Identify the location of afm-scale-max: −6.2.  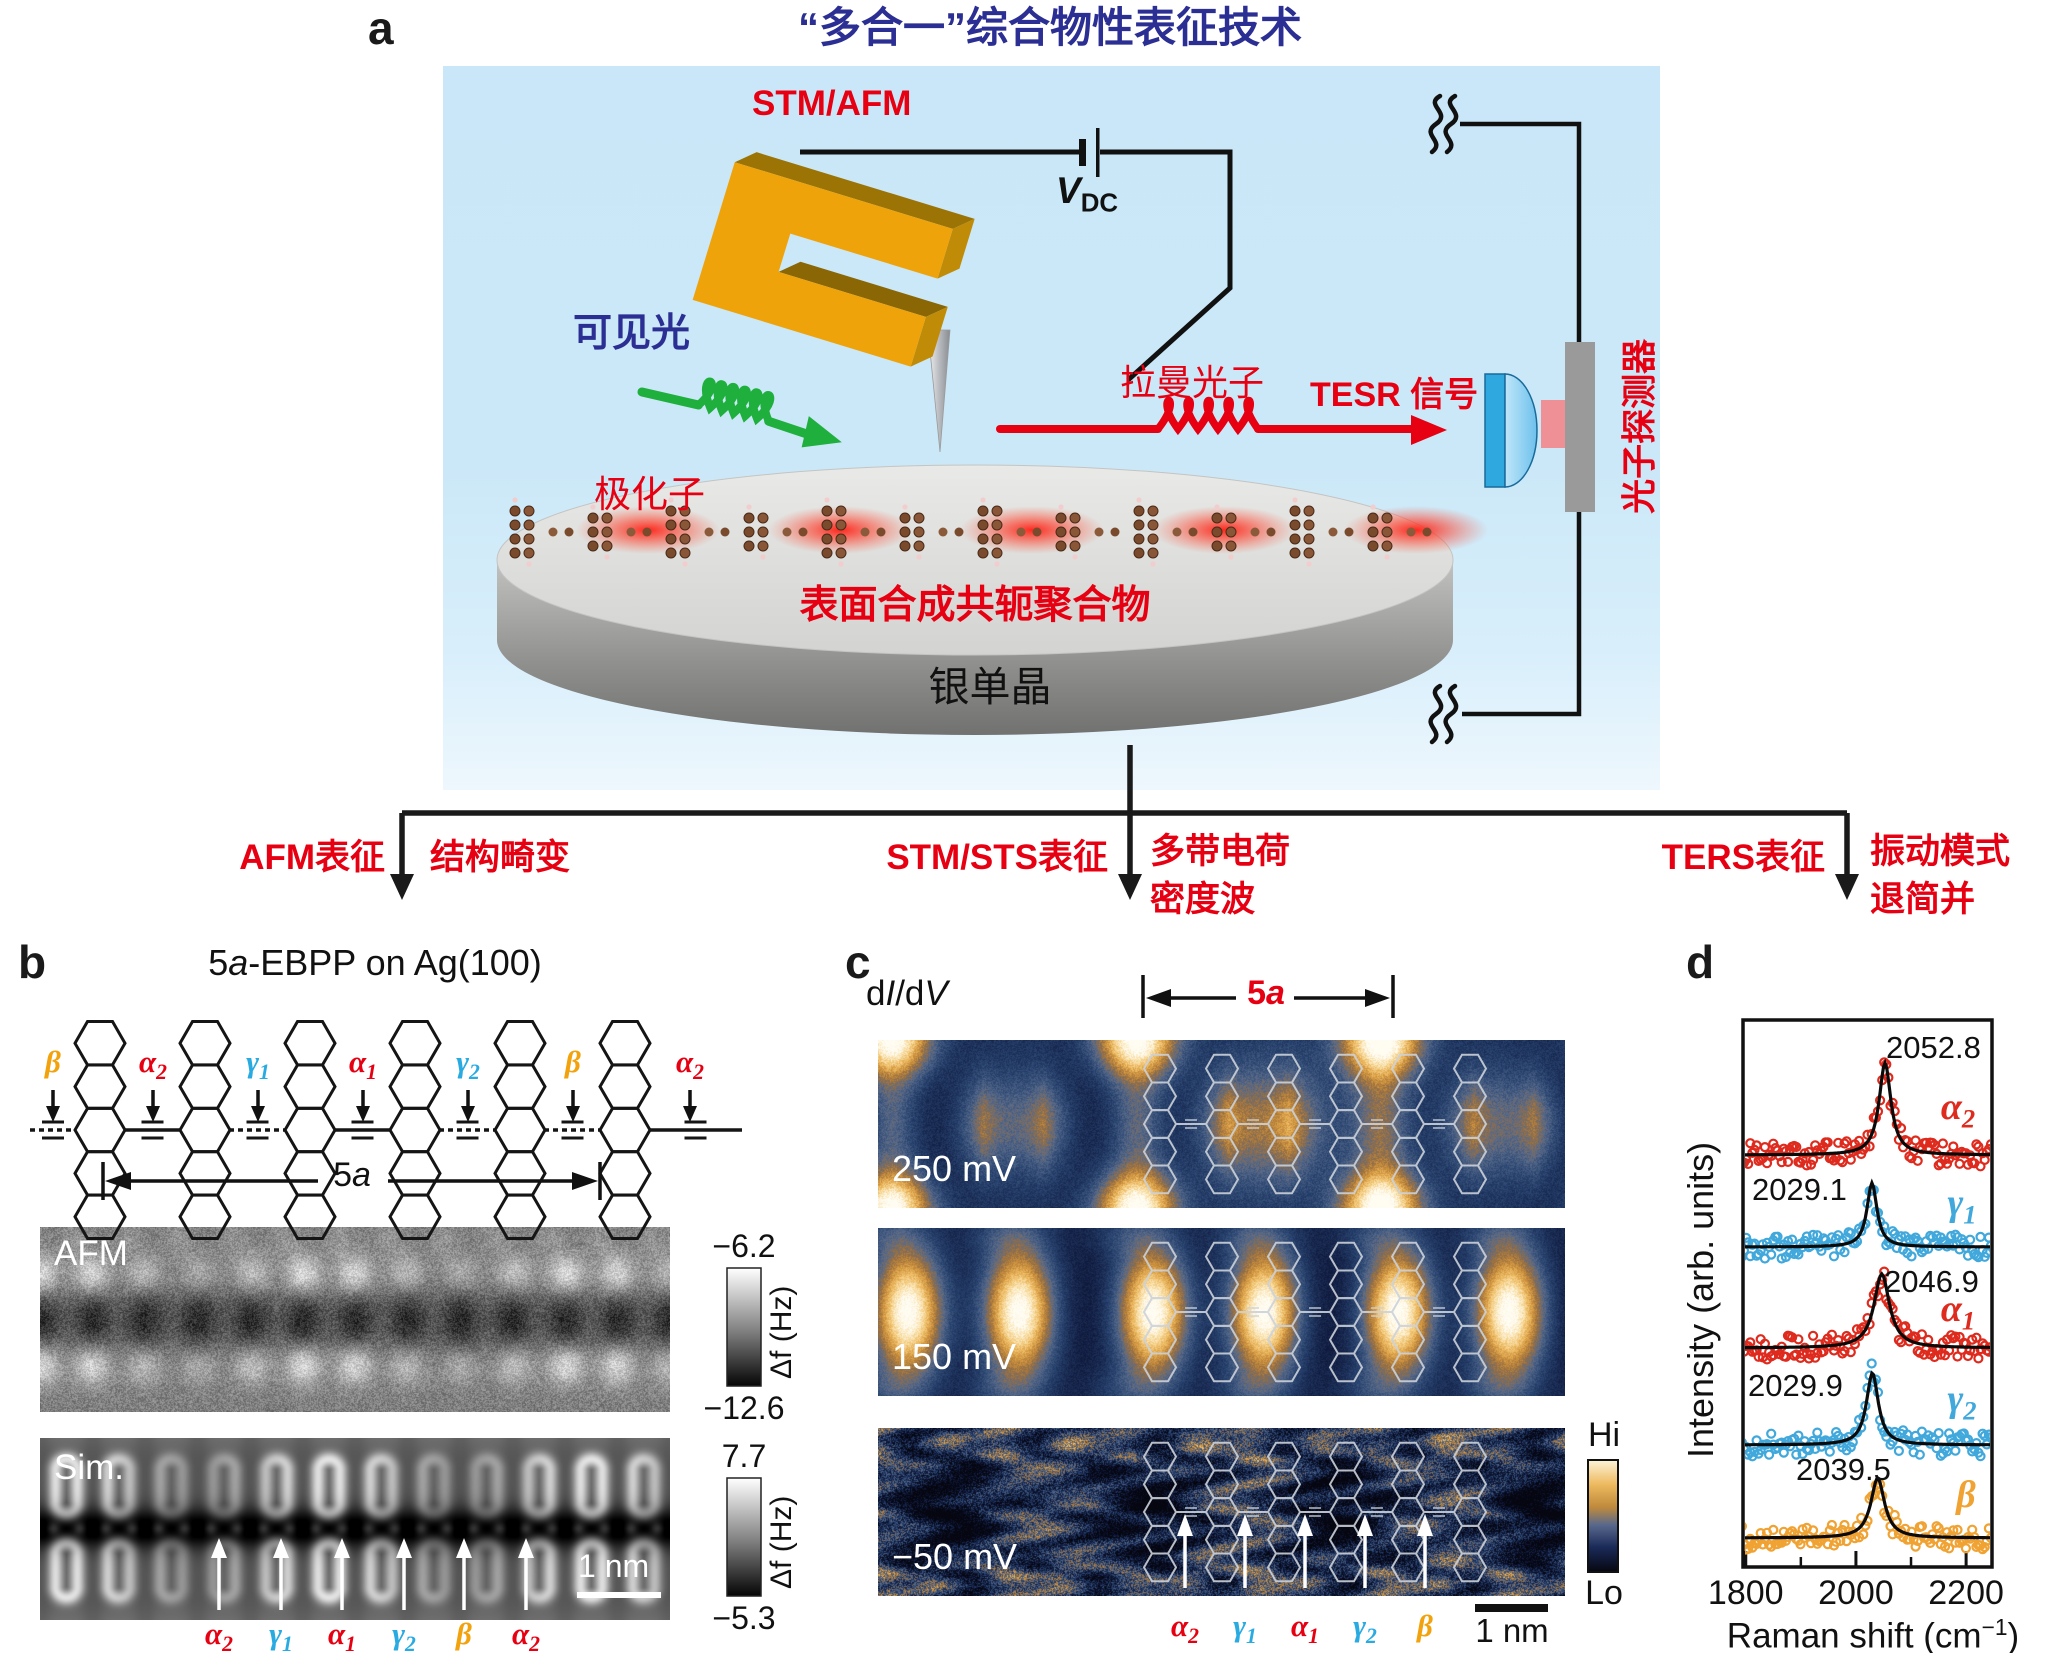
(744, 1246).